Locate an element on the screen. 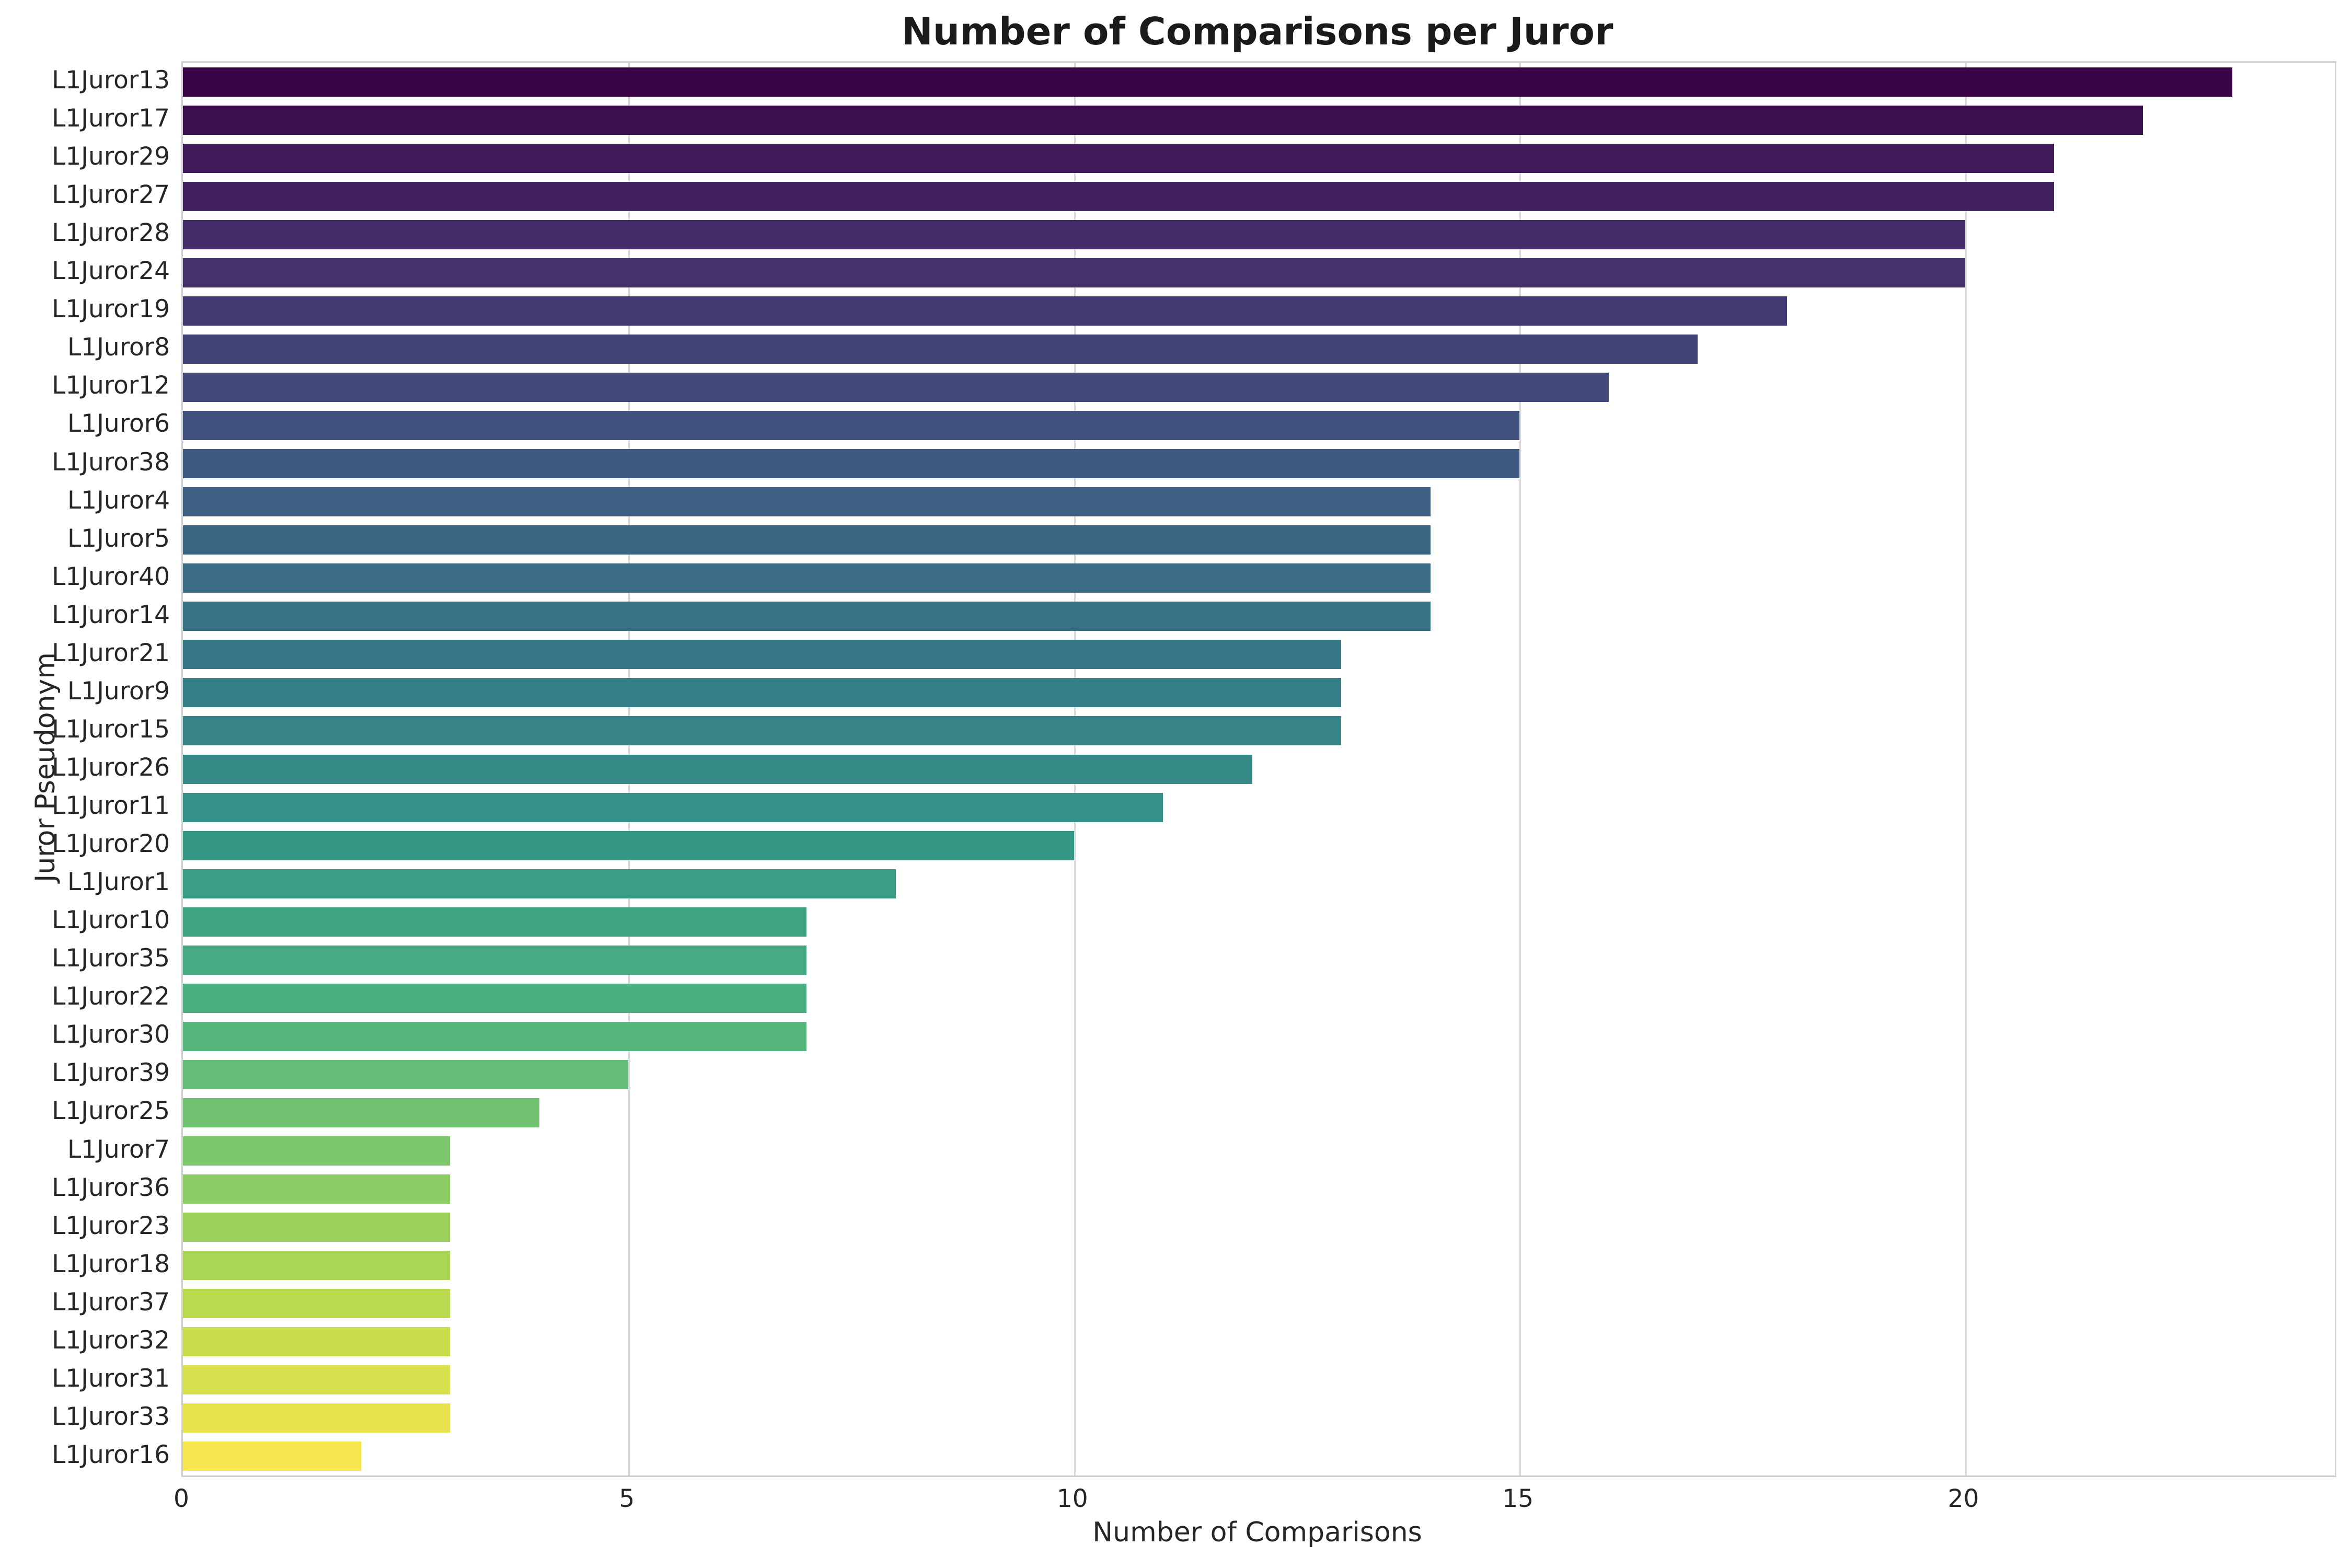 This screenshot has height=1568, width=2352. y-tick-label: L1Juror13 is located at coordinates (111, 80).